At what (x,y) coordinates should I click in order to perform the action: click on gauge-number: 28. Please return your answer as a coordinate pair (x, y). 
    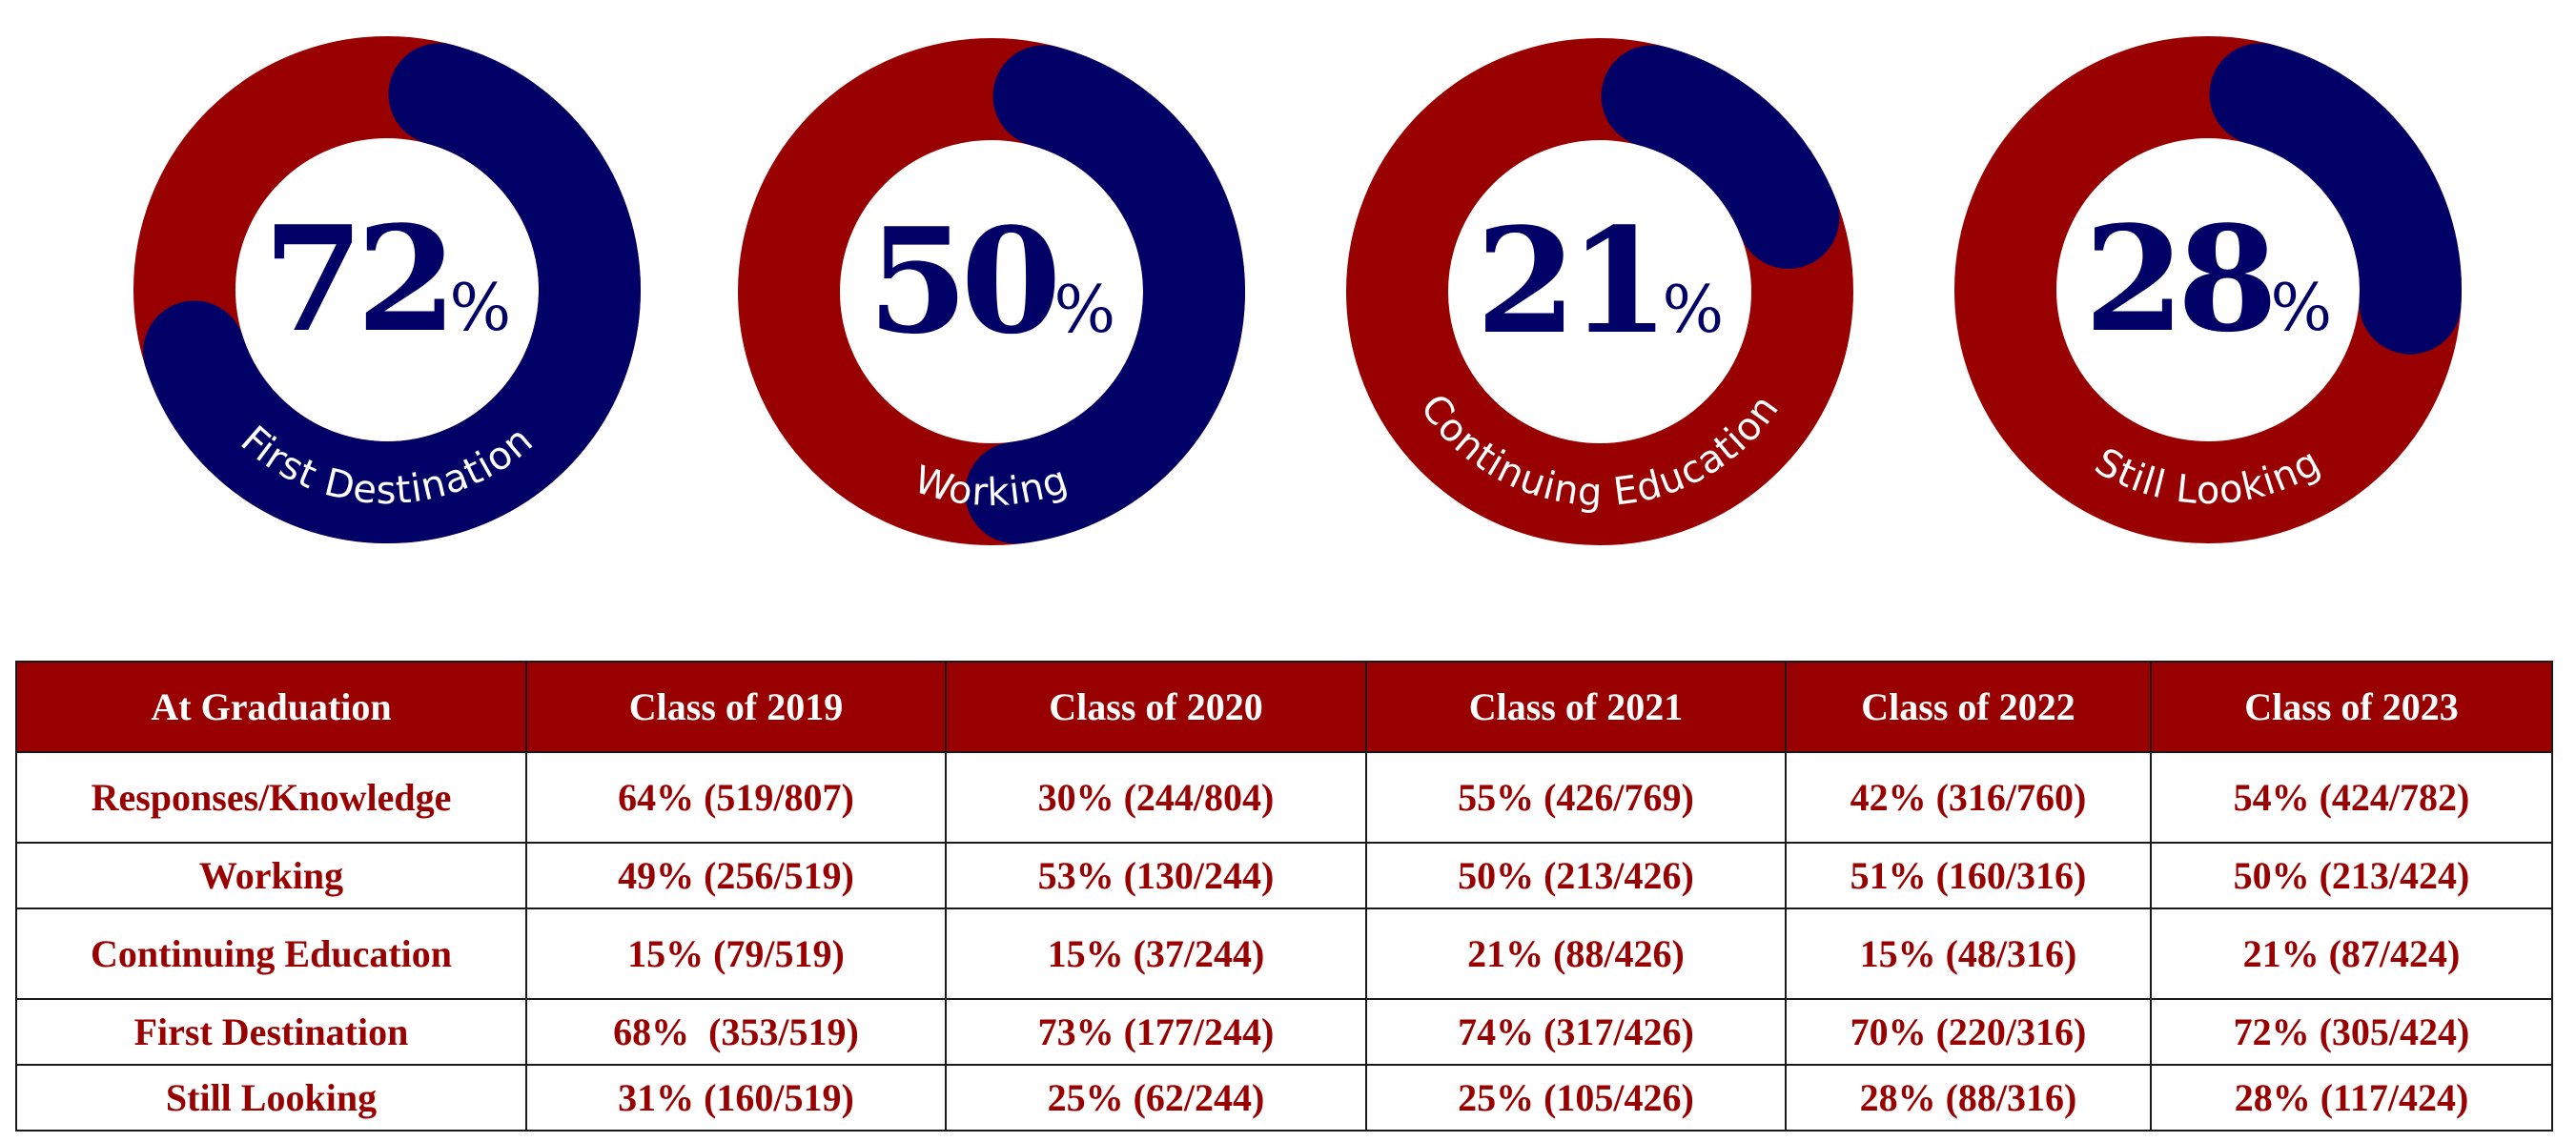
    Looking at the image, I should click on (2178, 279).